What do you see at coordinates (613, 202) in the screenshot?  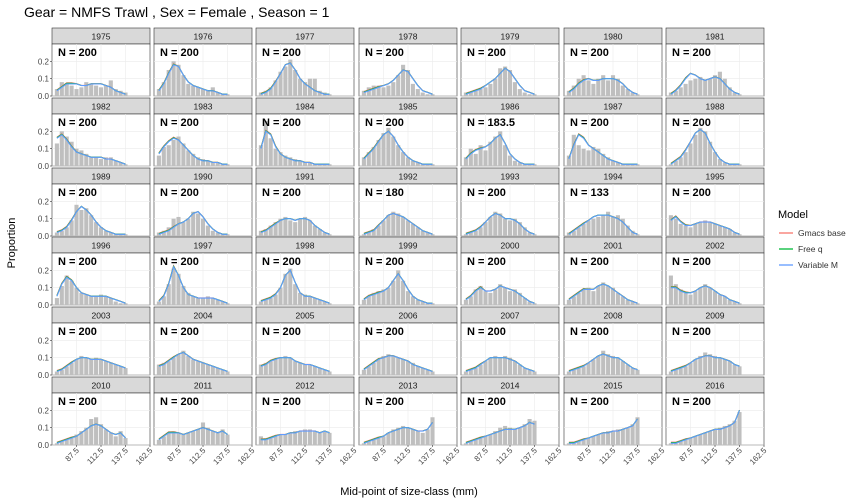 I see `panel-1994: 1994 N = 133` at bounding box center [613, 202].